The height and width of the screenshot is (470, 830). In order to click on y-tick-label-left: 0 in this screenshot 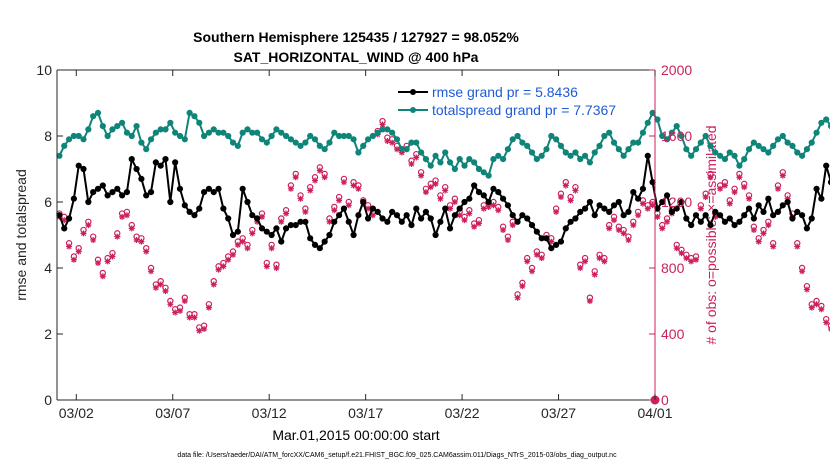, I will do `click(48, 400)`.